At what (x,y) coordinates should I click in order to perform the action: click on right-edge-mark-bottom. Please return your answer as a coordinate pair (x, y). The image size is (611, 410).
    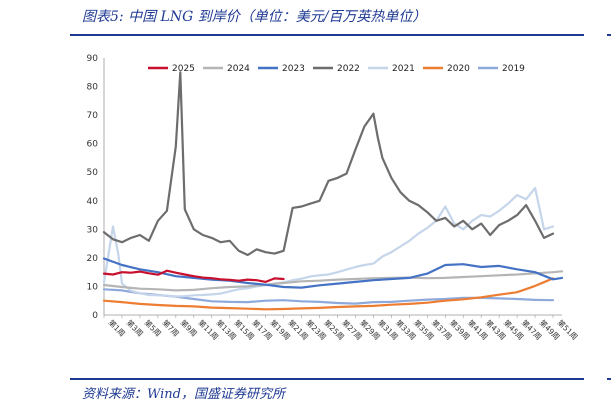
    Looking at the image, I should click on (609, 379).